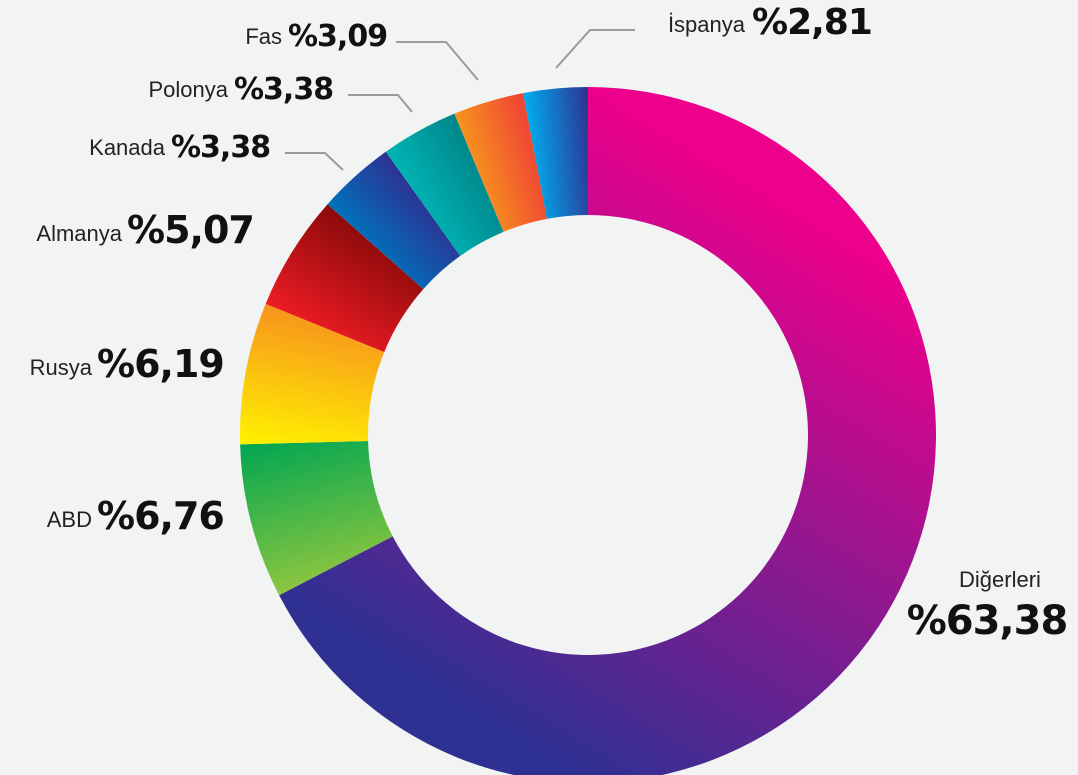  I want to click on category-label: ABD, so click(69, 519).